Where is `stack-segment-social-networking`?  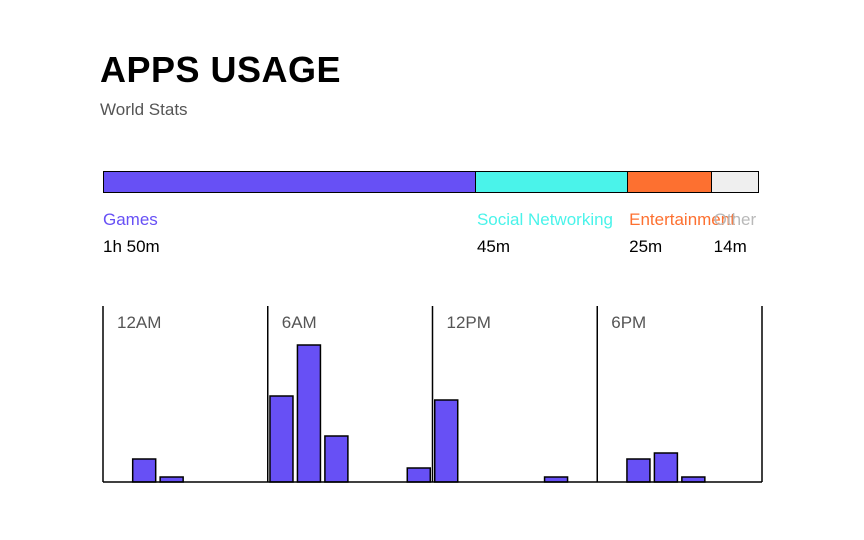
stack-segment-social-networking is located at coordinates (550, 182).